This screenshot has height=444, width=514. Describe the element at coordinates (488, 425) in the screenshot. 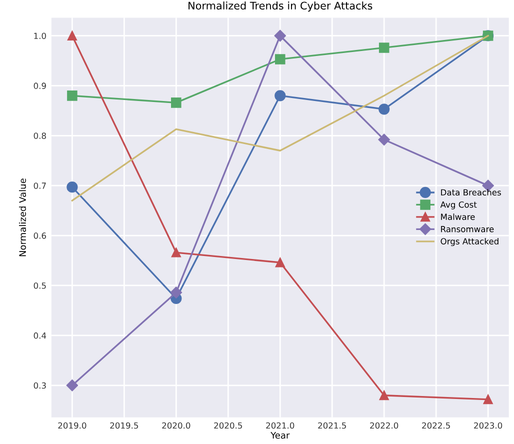

I see `x-tick-label: 2023.0` at that location.